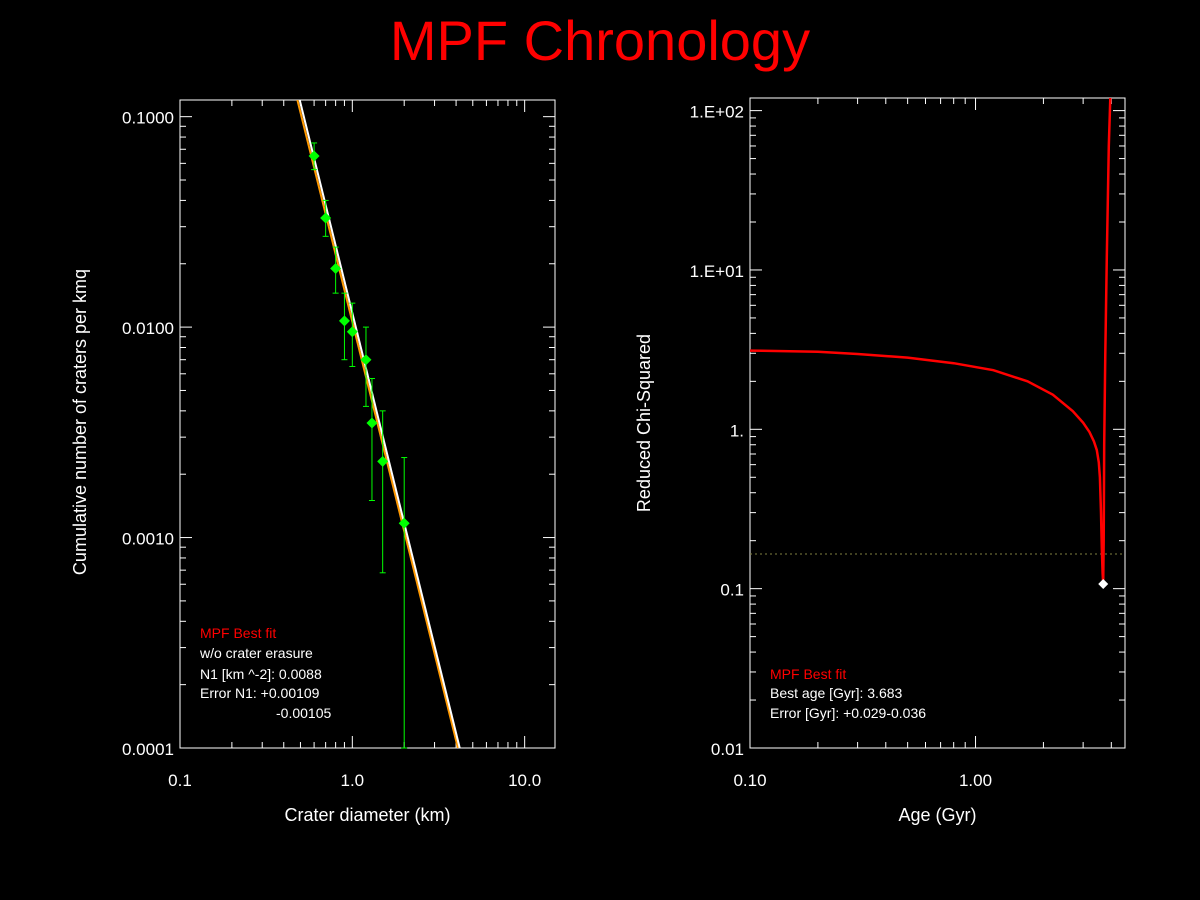  I want to click on y-tick-label: 0.01, so click(727, 749).